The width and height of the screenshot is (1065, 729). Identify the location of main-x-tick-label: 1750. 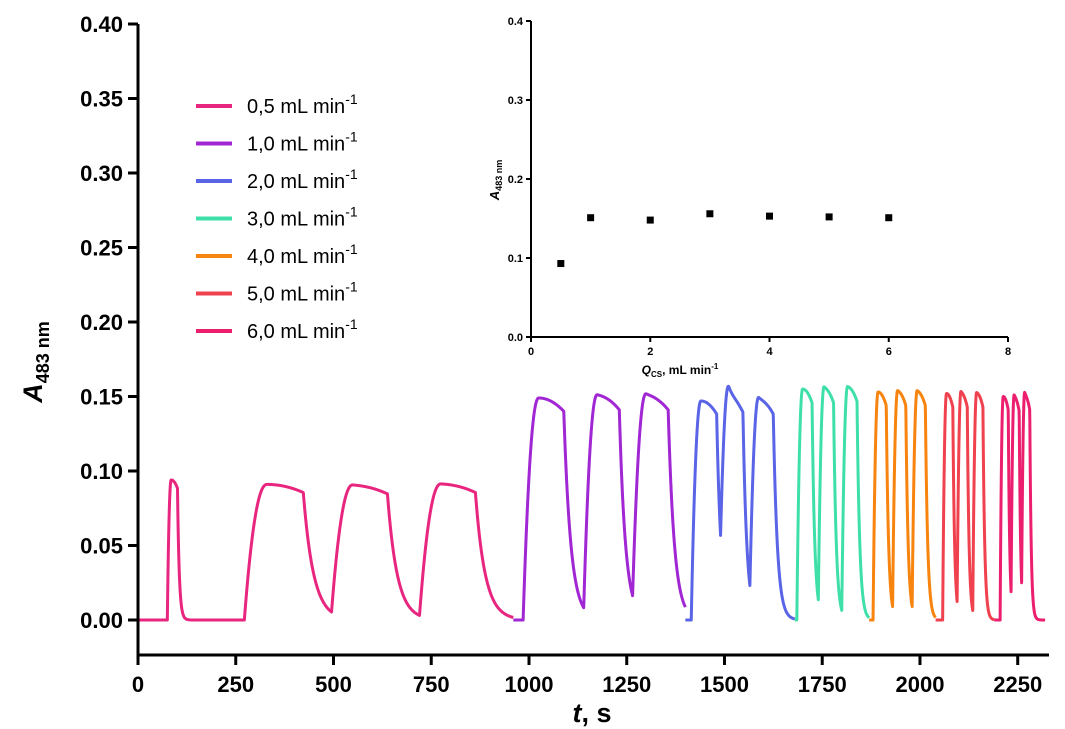
(822, 684).